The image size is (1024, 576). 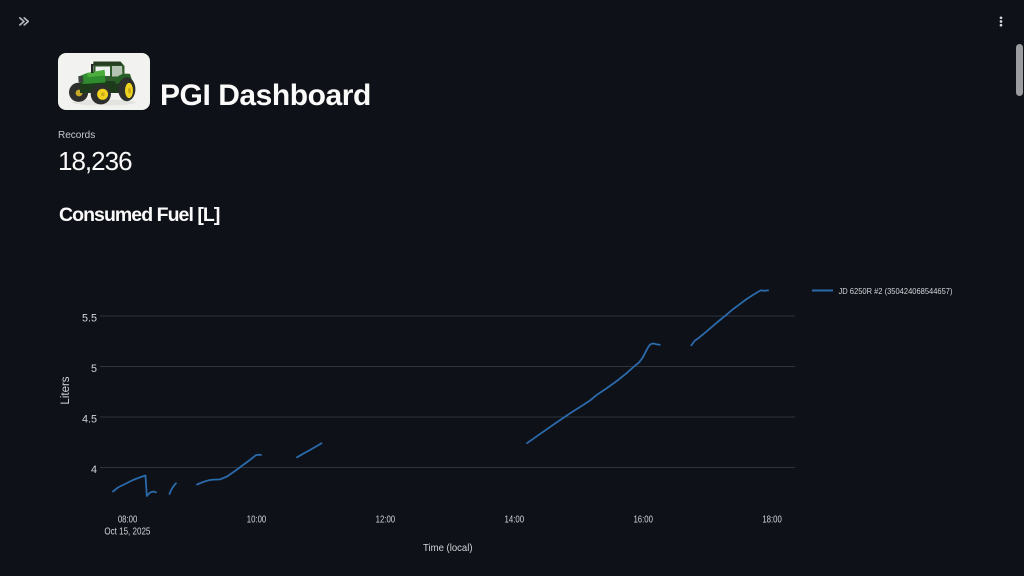 I want to click on svg-text: 5.5, so click(x=89, y=318).